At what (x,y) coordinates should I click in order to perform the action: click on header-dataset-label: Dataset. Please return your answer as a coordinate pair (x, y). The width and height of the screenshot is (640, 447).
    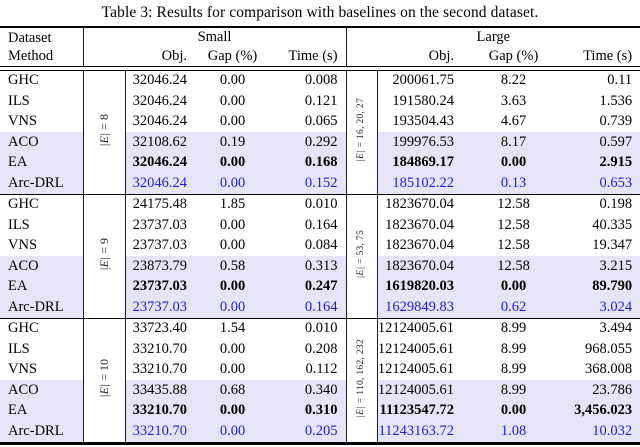
    Looking at the image, I should click on (30, 38).